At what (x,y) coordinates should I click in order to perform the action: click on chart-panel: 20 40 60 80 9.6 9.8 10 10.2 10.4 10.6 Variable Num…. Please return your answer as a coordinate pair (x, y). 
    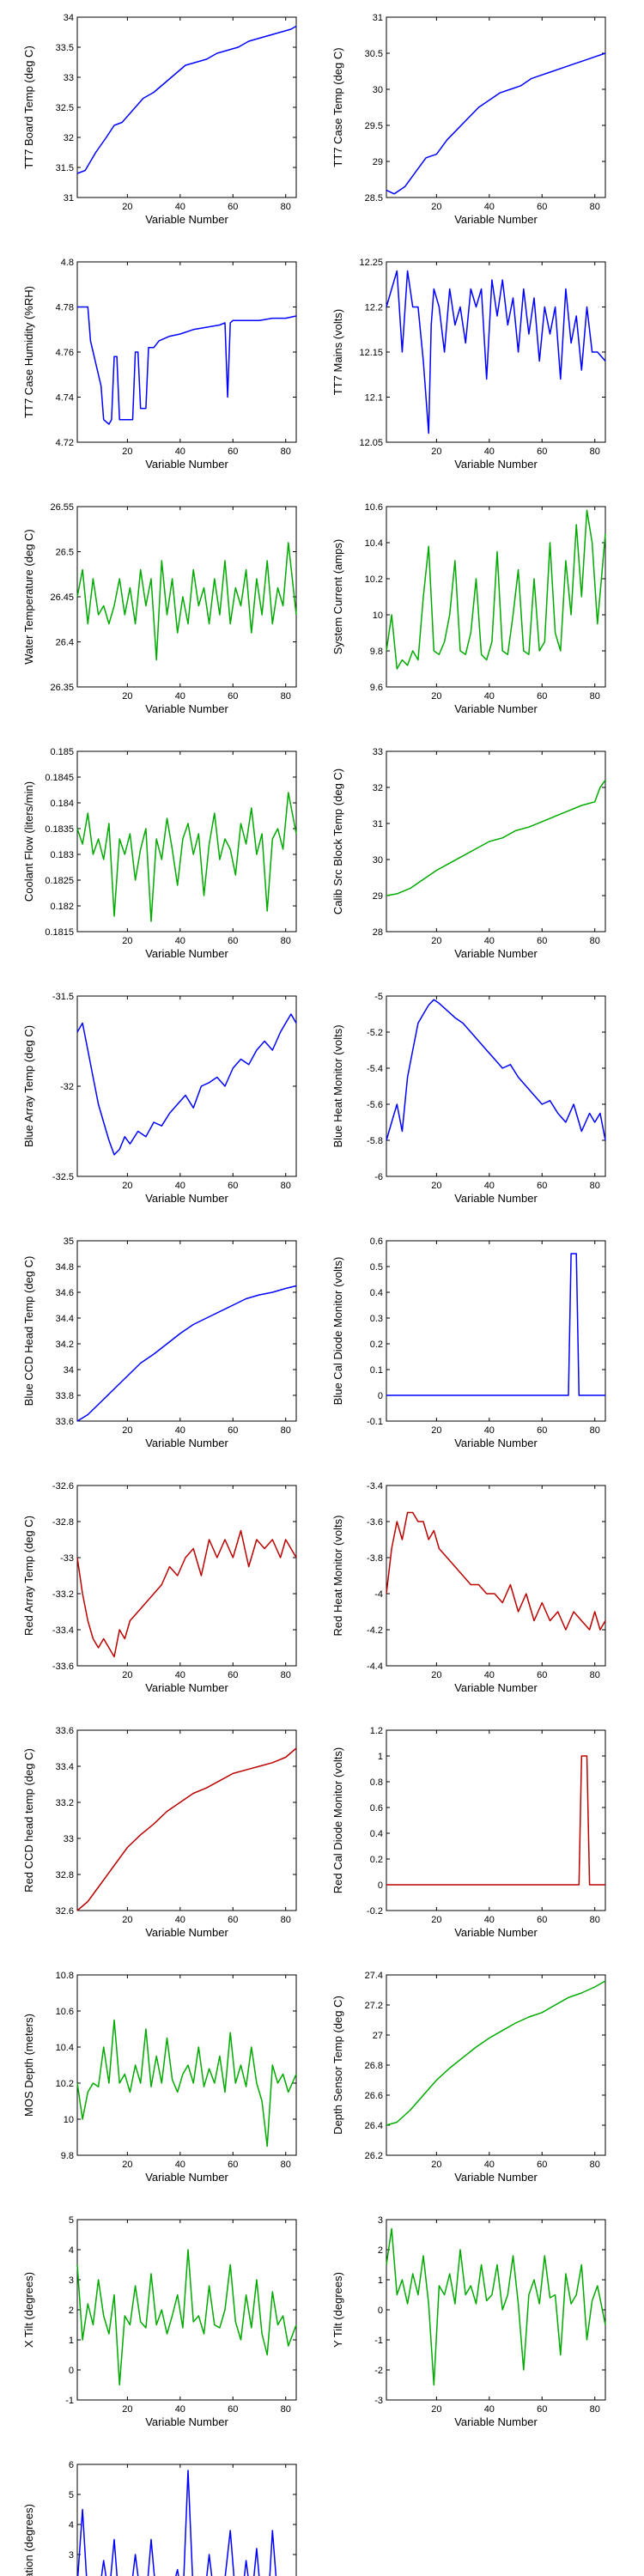
    Looking at the image, I should click on (468, 608).